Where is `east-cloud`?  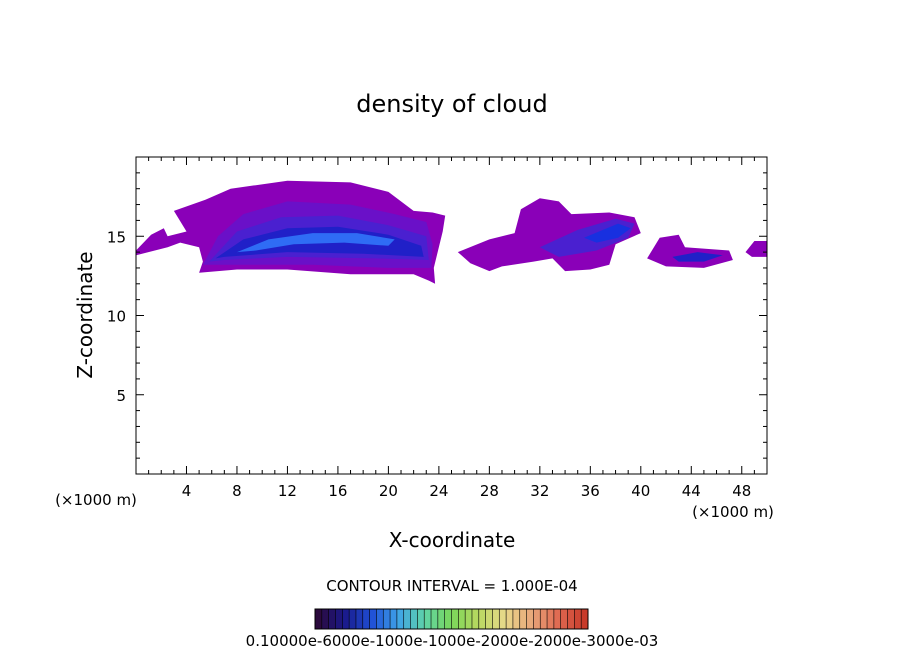 east-cloud is located at coordinates (549, 235).